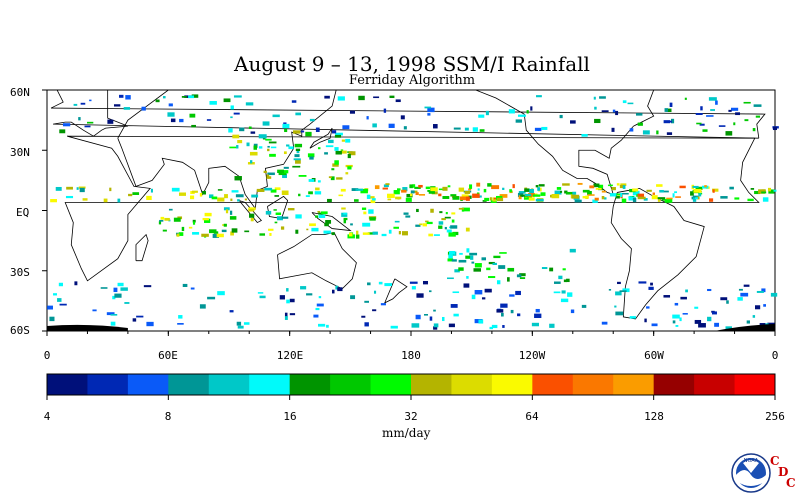 This screenshot has height=500, width=800. Describe the element at coordinates (317, 261) in the screenshot. I see `australia-outline` at that location.